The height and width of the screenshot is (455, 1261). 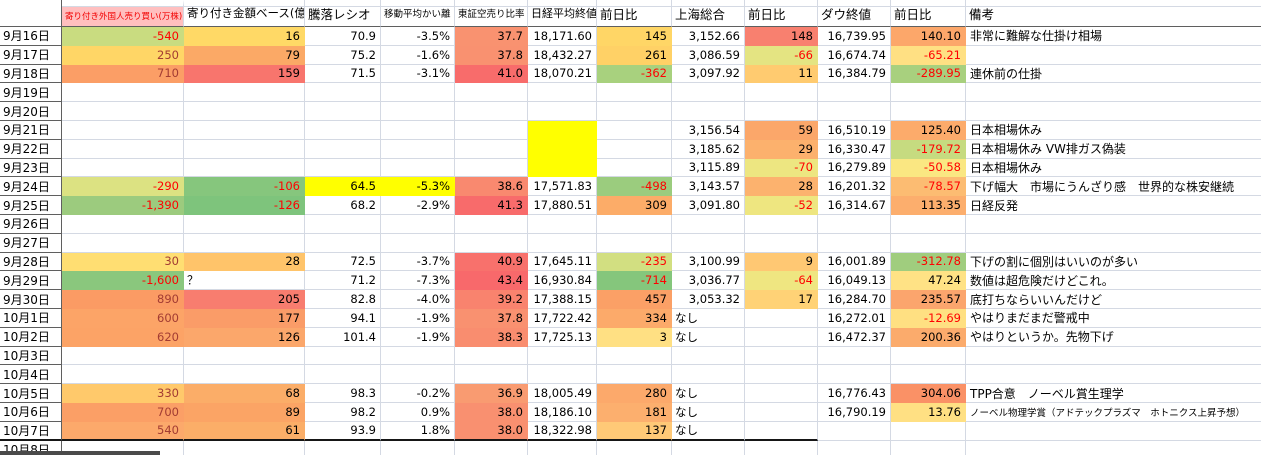 I want to click on cell-foreign-shares: -1,600, so click(x=123, y=281).